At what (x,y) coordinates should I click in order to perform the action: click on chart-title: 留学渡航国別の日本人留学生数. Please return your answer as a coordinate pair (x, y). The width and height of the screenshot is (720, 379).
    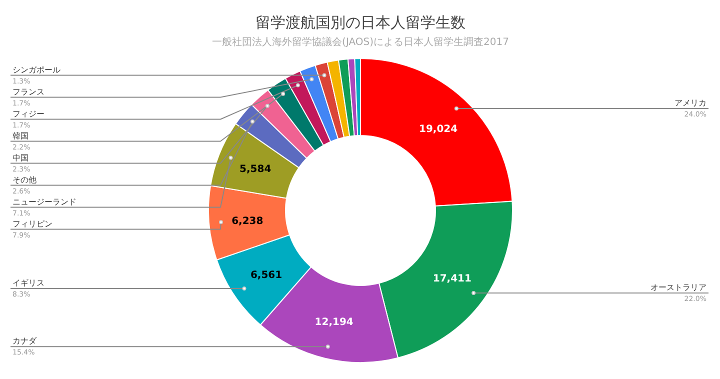
    Looking at the image, I should click on (361, 23).